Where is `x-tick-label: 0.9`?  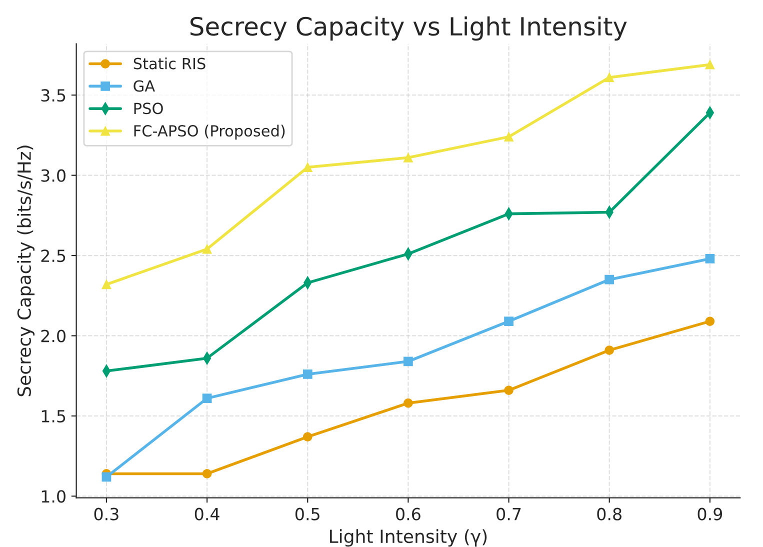 x-tick-label: 0.9 is located at coordinates (710, 514).